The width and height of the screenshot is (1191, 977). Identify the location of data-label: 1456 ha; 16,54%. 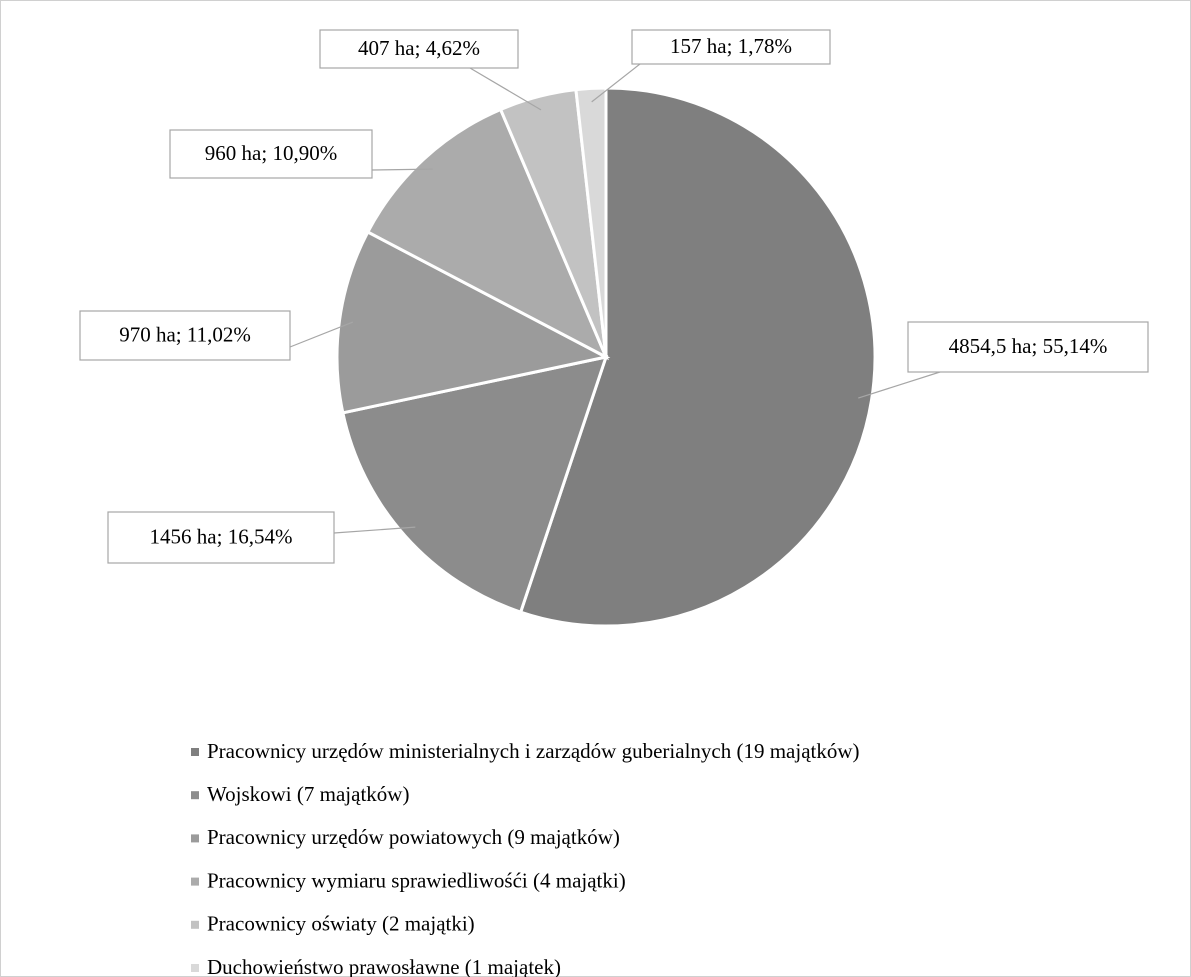
(221, 536).